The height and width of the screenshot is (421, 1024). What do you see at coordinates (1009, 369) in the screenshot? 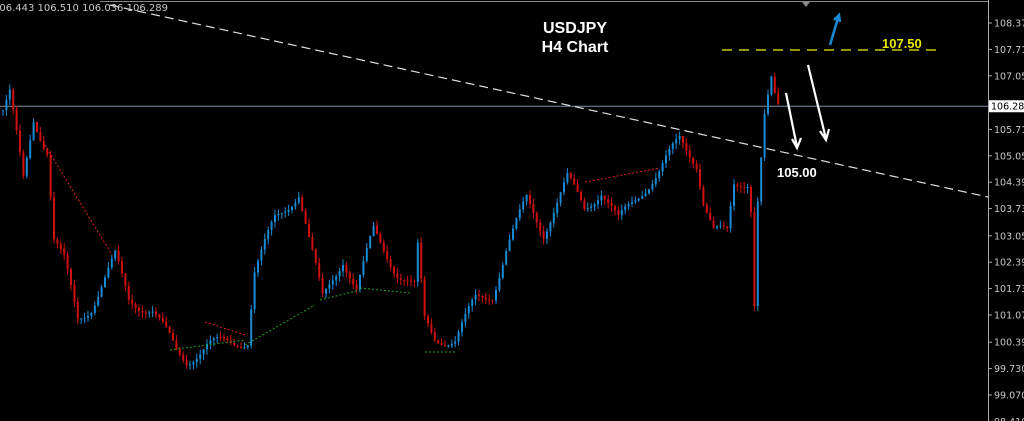
I see `y-tick-label: 99.730` at bounding box center [1009, 369].